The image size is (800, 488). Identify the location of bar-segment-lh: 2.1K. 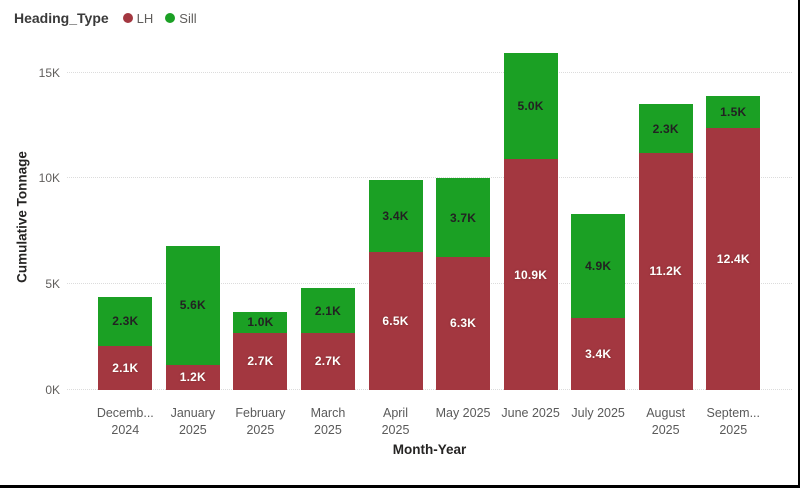
(125, 367).